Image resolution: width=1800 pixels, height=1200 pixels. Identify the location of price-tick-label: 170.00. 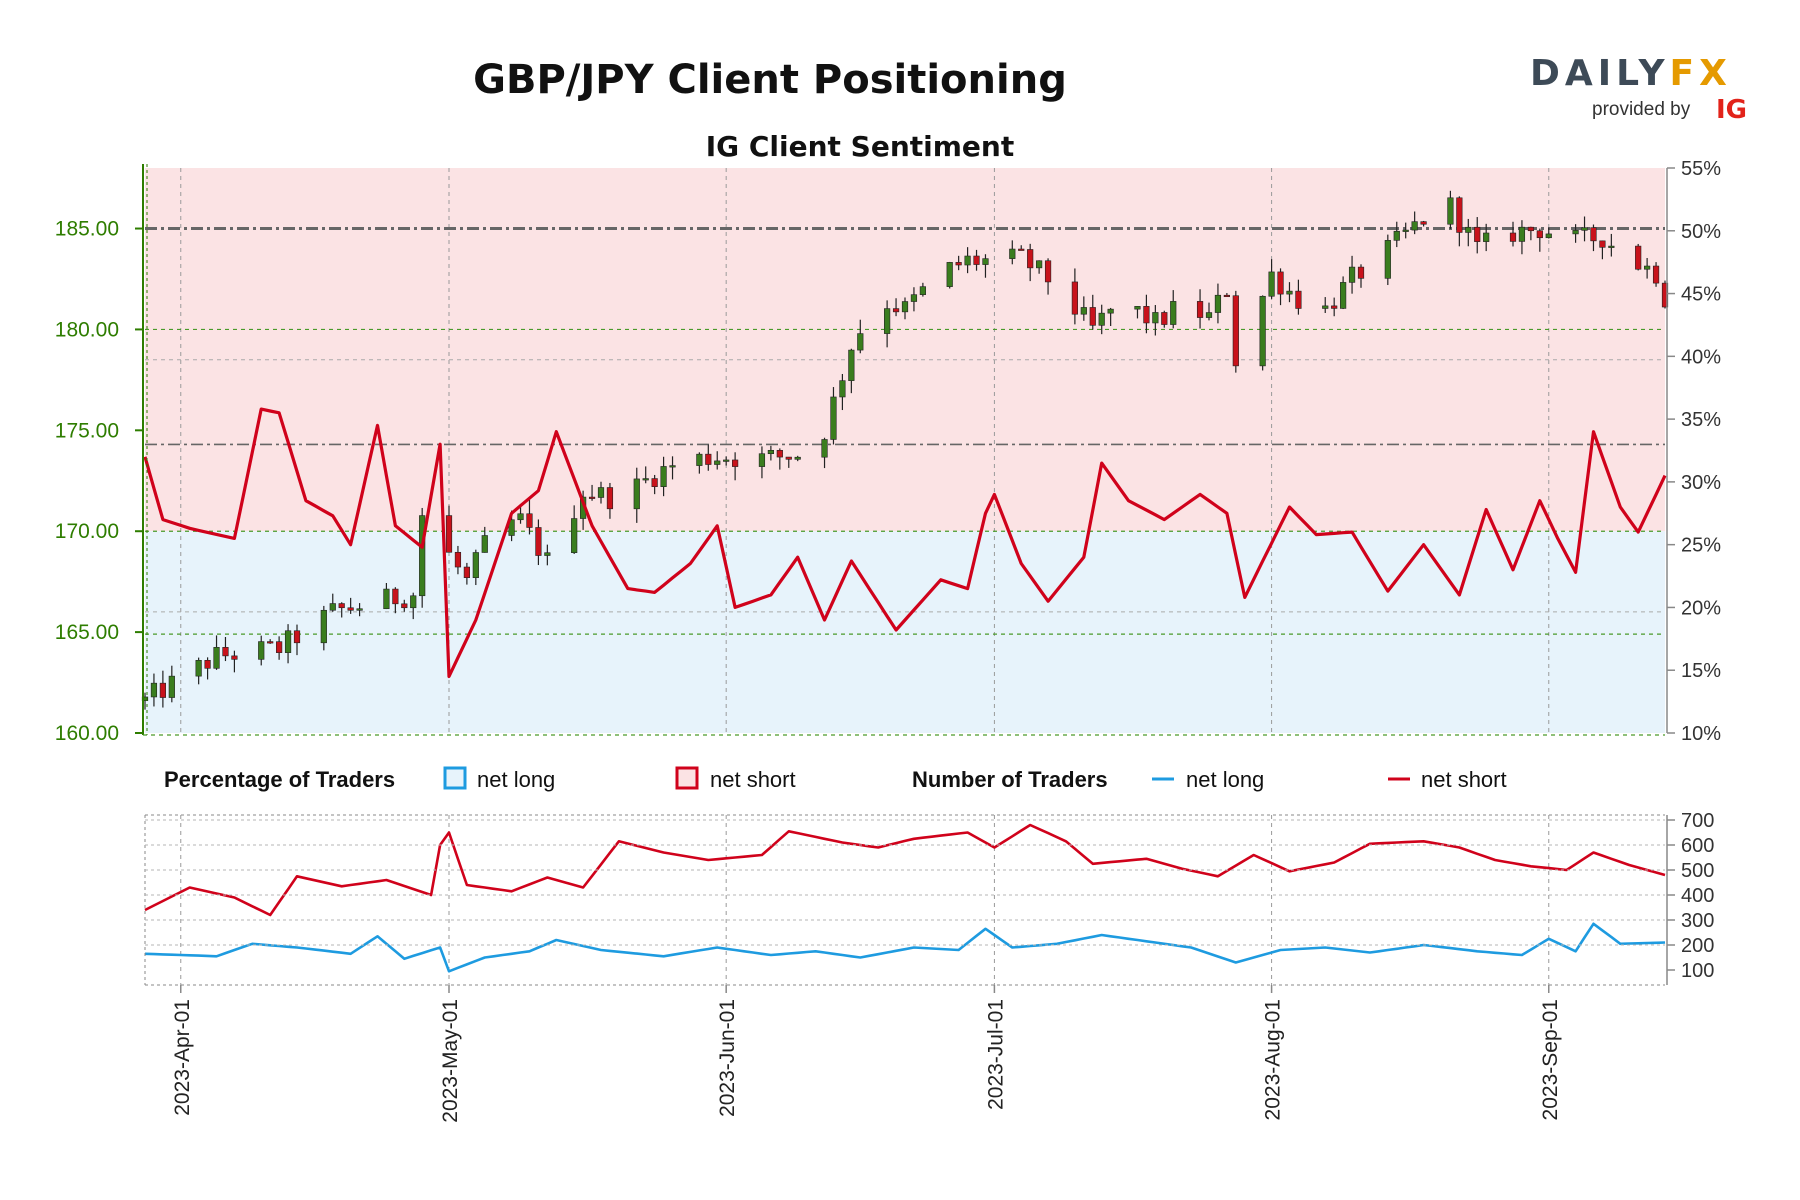
(87, 531).